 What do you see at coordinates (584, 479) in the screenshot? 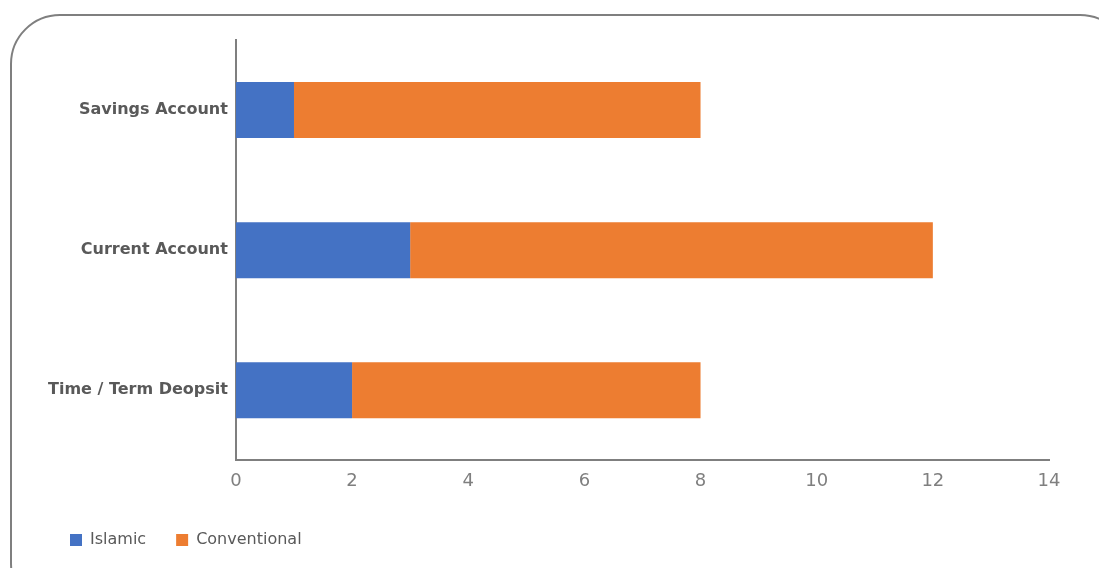
I see `x-tick-label: 6` at bounding box center [584, 479].